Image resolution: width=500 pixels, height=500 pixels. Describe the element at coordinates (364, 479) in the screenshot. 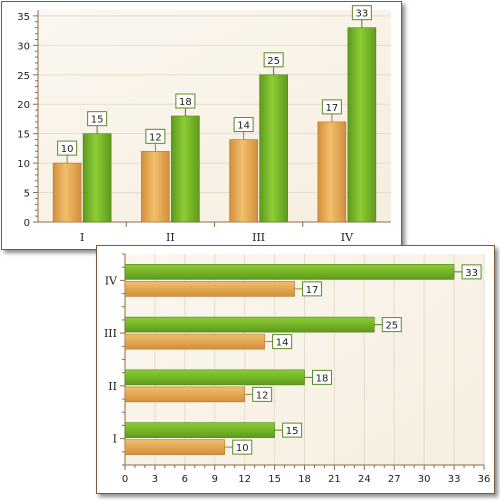

I see `x-tick-label: 24` at that location.